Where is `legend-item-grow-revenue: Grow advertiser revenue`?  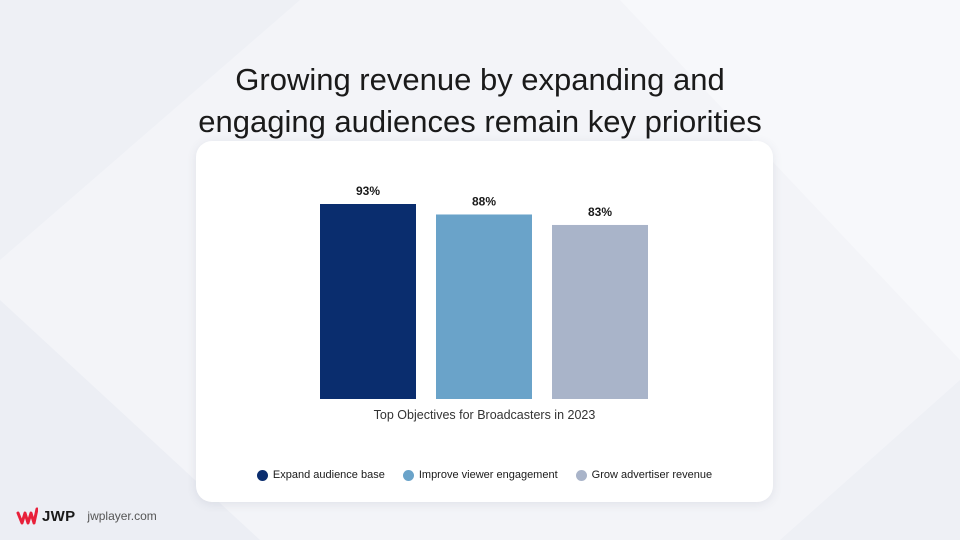
legend-item-grow-revenue: Grow advertiser revenue is located at coordinates (644, 475).